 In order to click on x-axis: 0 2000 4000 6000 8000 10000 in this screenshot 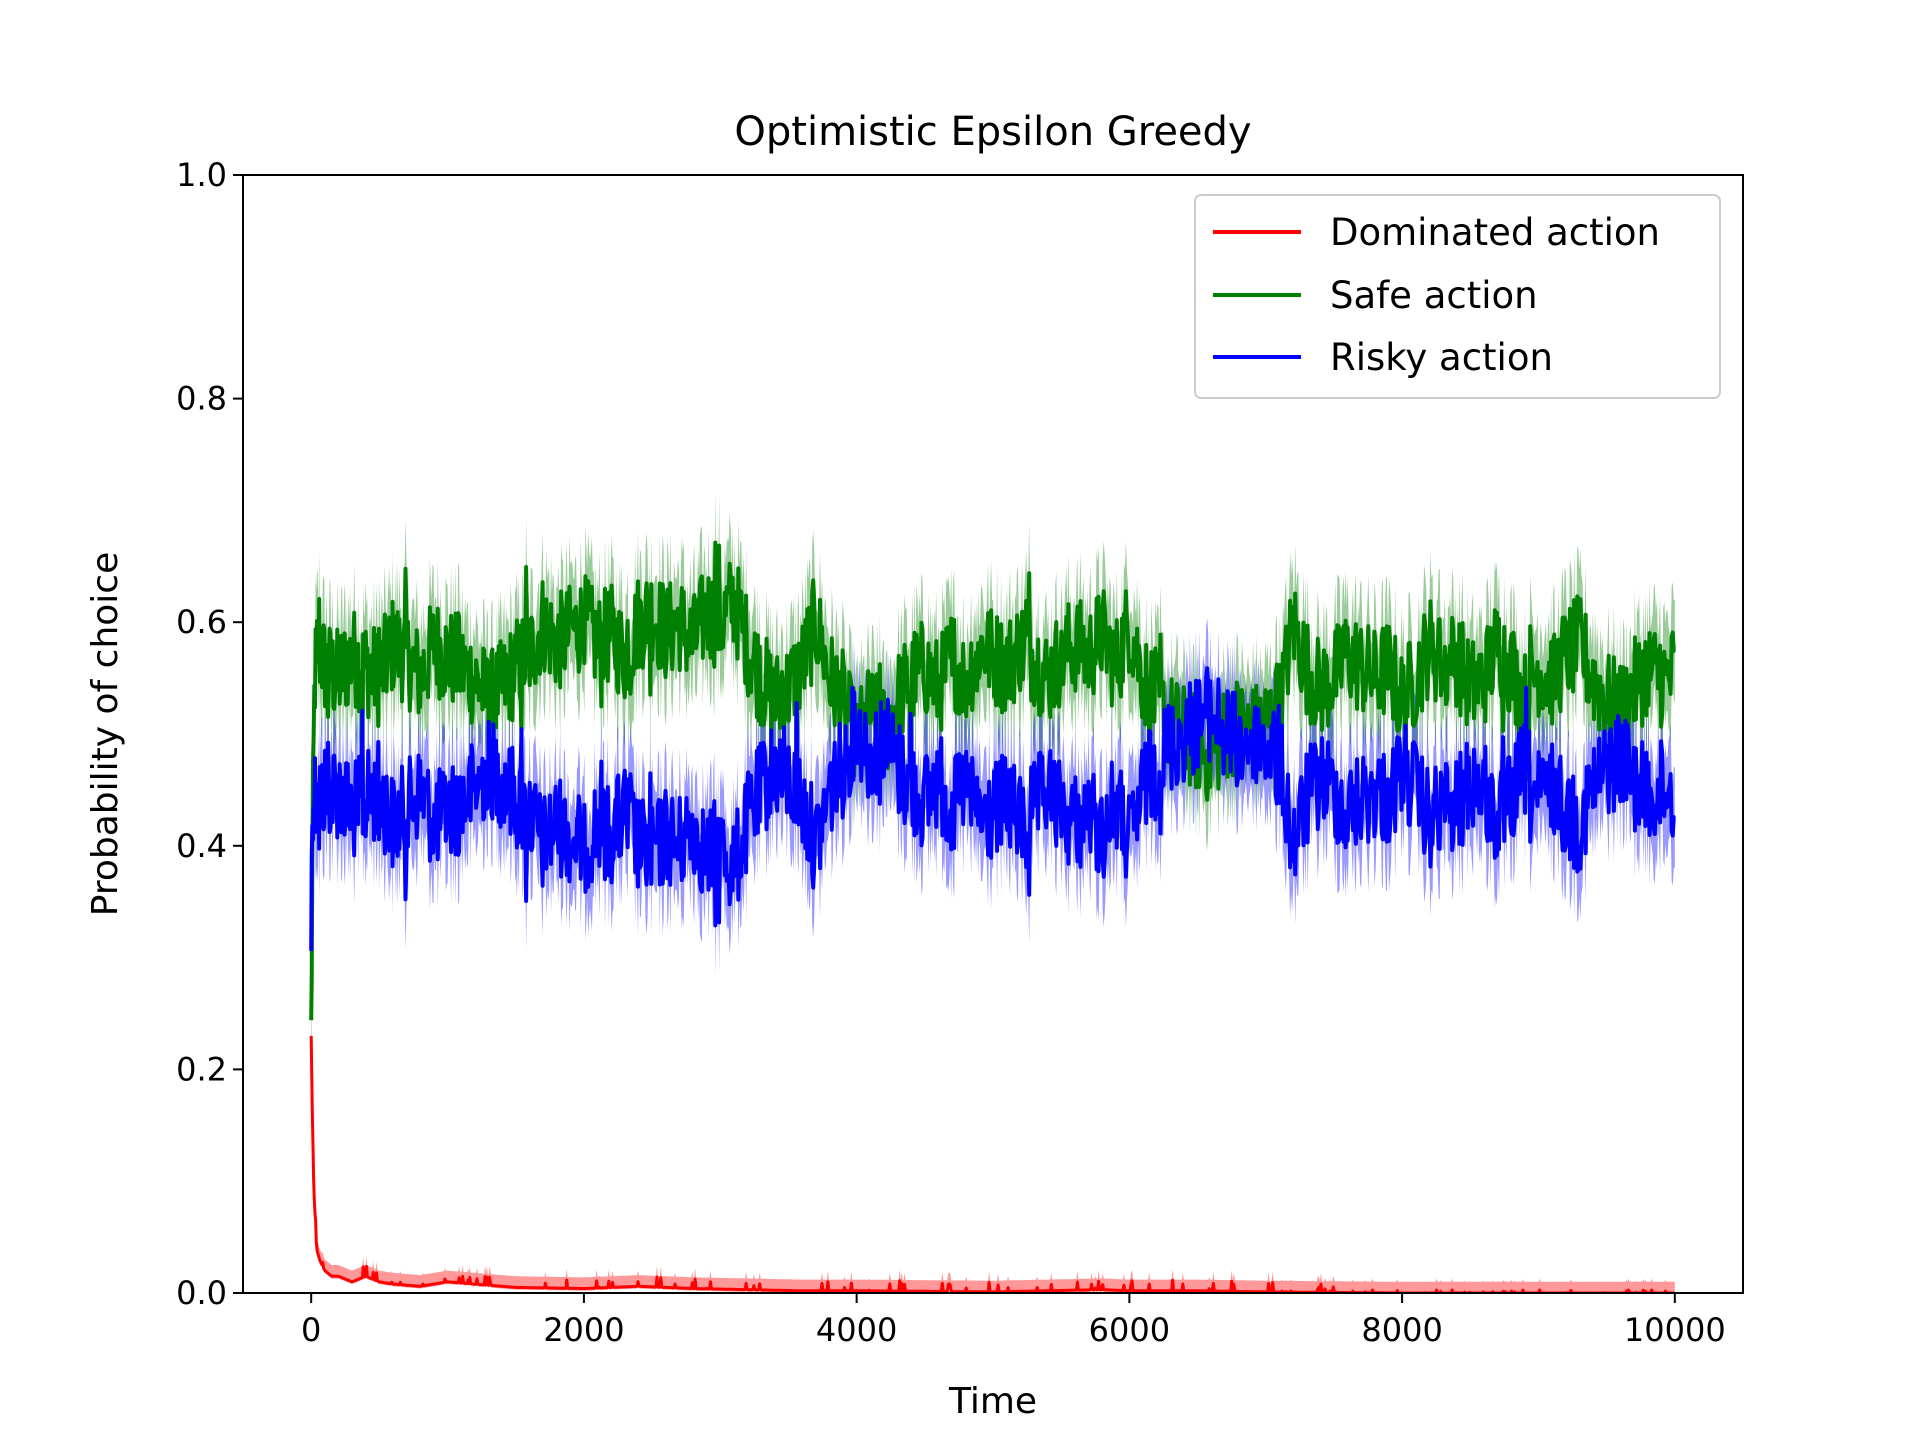, I will do `click(1013, 1321)`.